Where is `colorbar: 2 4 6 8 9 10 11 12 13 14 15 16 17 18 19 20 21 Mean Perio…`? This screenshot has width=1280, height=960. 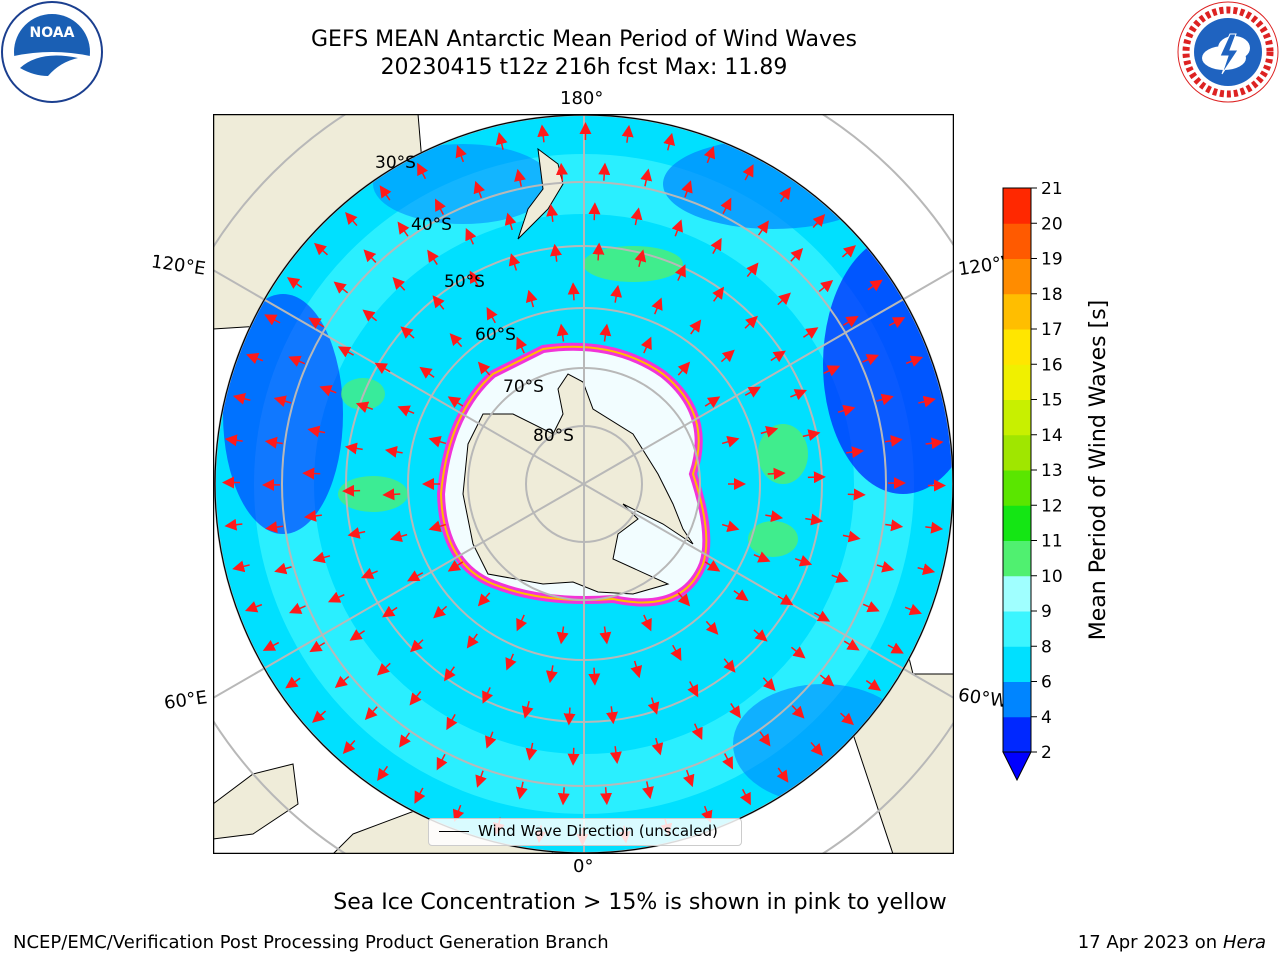 colorbar: 2 4 6 8 9 10 11 12 13 14 15 16 17 18 19 20 21 Mean Perio… is located at coordinates (1056, 482).